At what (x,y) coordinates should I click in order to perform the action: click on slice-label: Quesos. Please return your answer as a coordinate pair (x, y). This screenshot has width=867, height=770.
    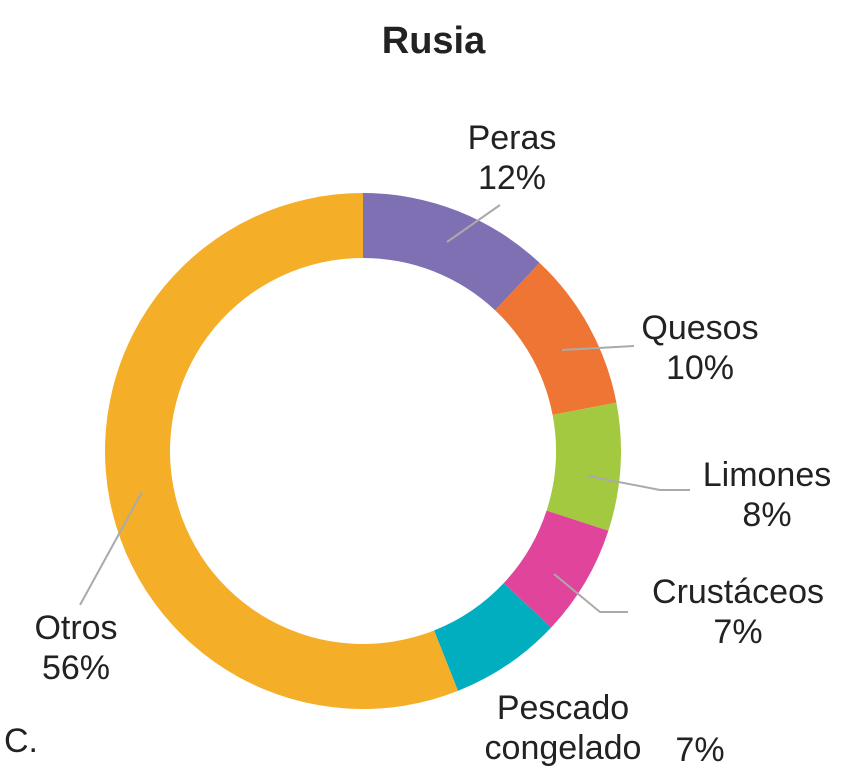
    Looking at the image, I should click on (700, 328).